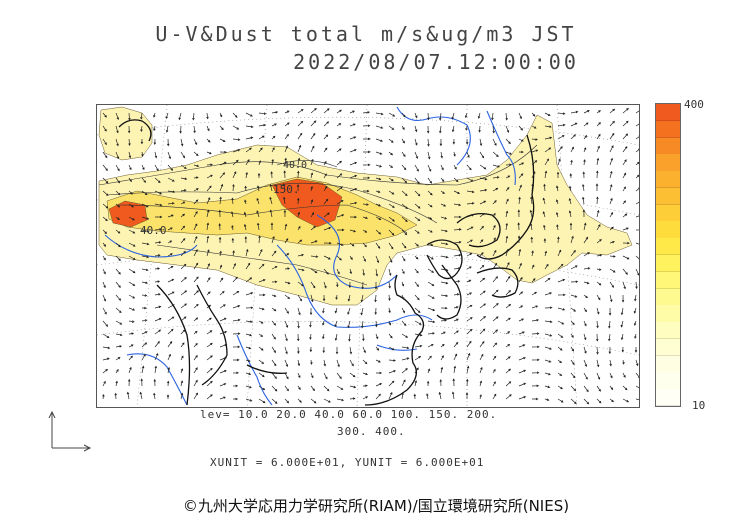  Describe the element at coordinates (128, 214) in the screenshot. I see `dust-region-high-west` at that location.